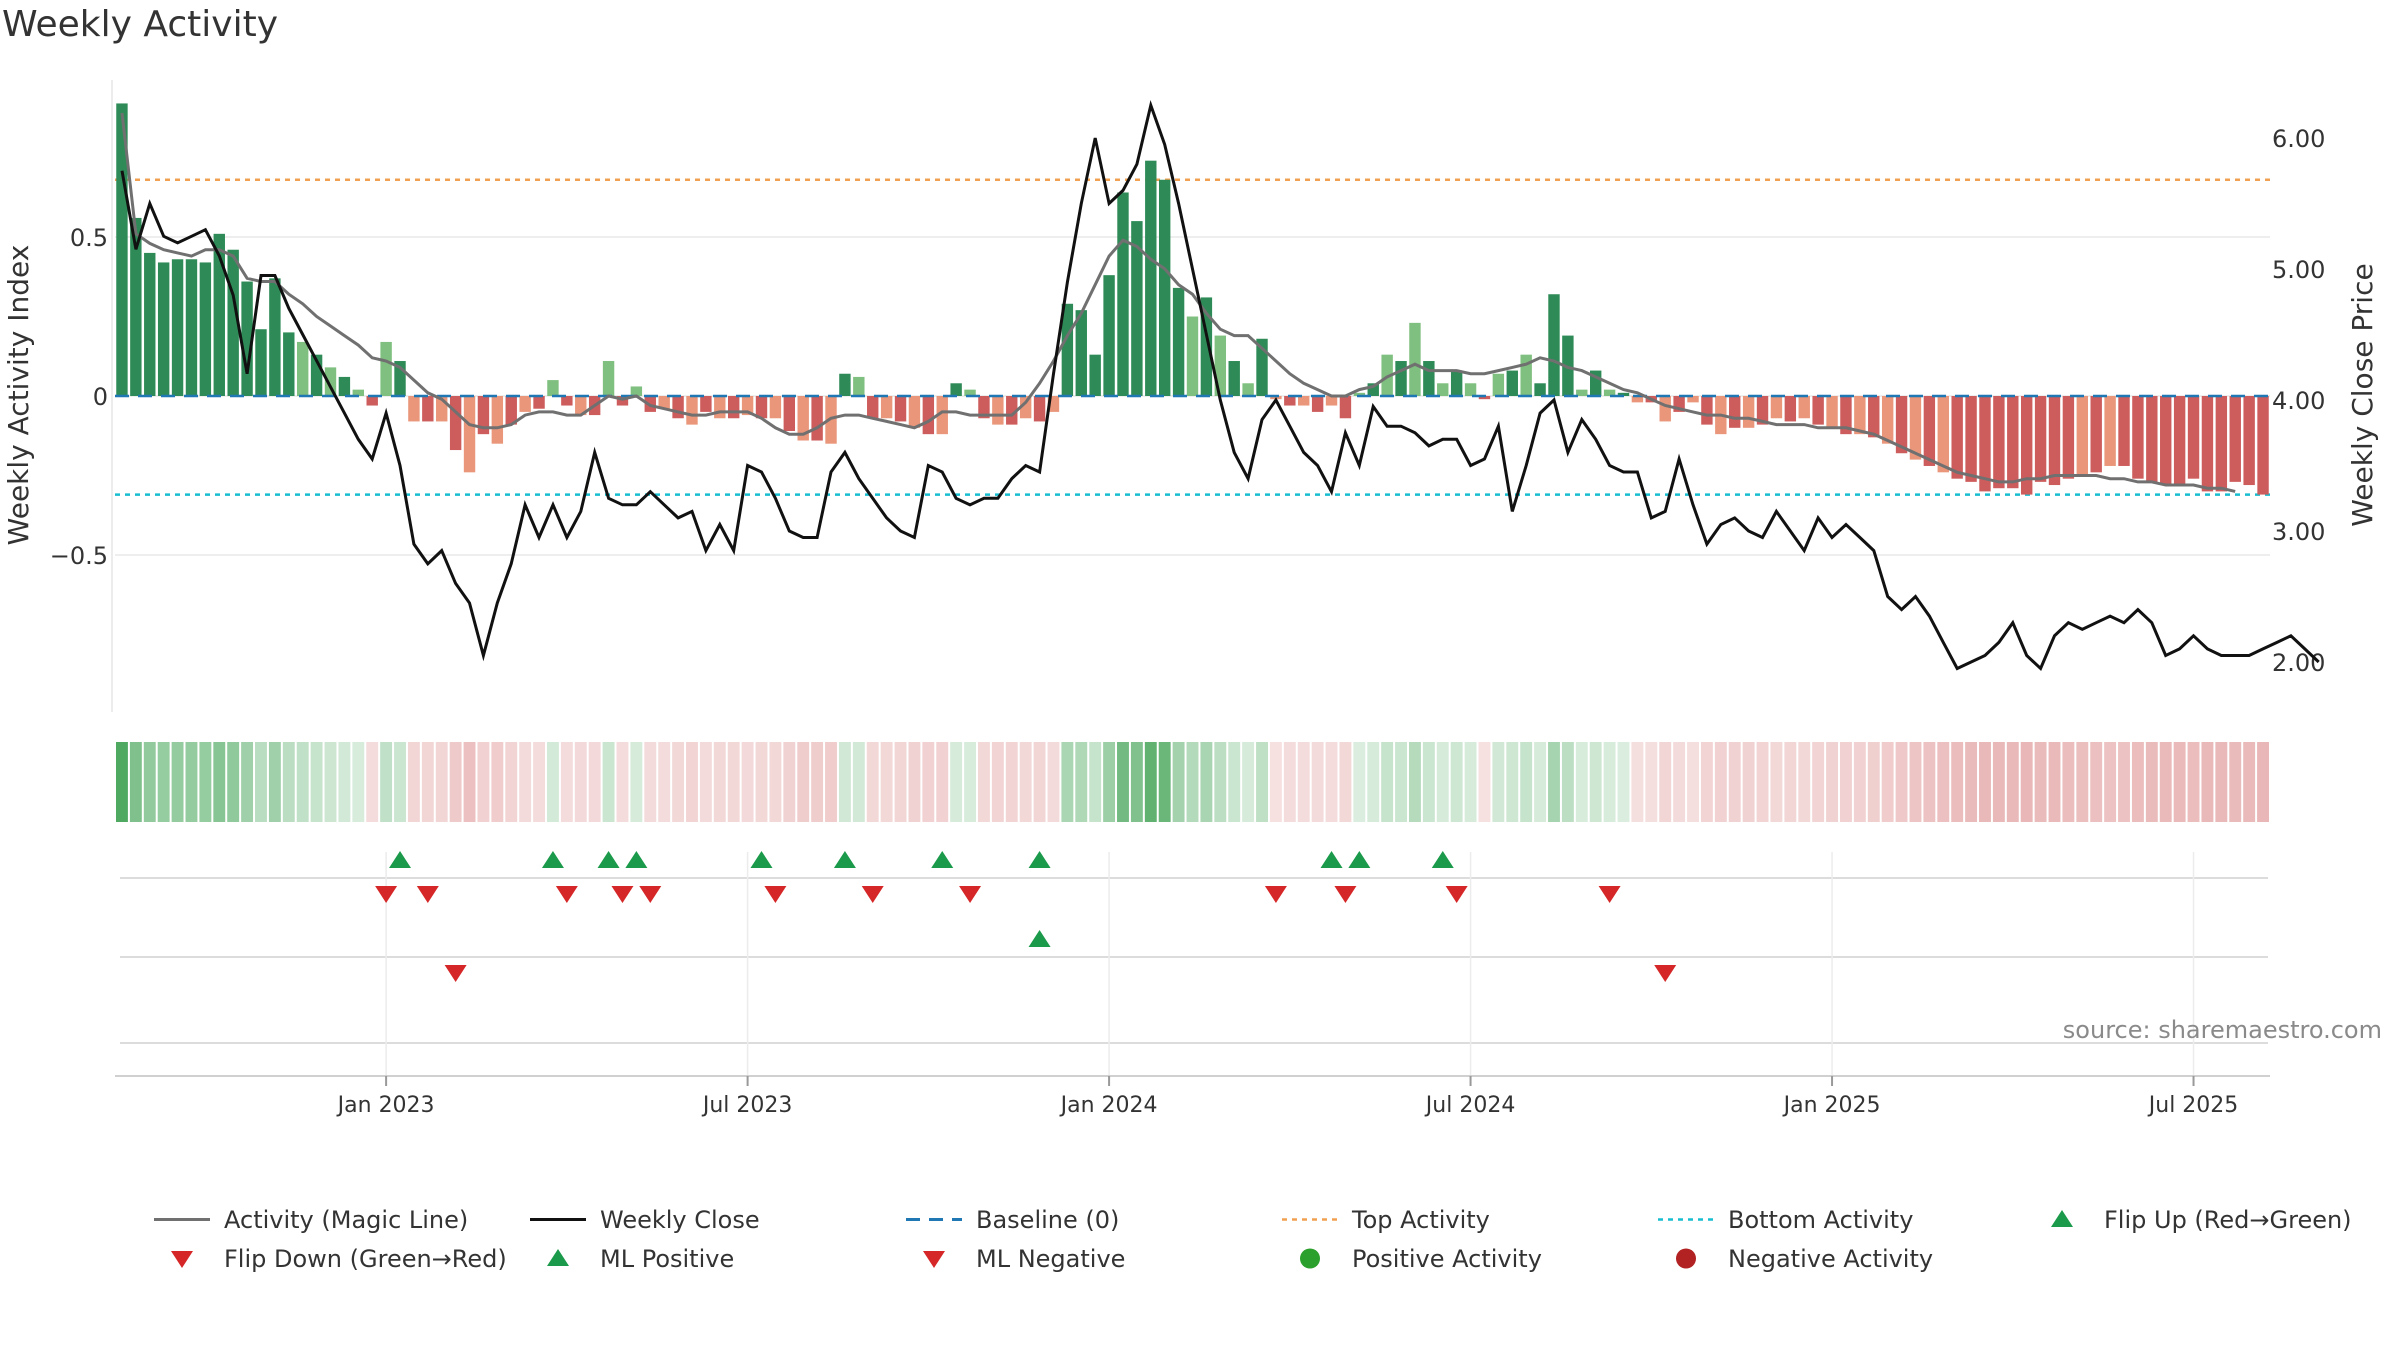 Image resolution: width=2400 pixels, height=1350 pixels. What do you see at coordinates (89, 238) in the screenshot?
I see `y-left-tick-label: 0.5` at bounding box center [89, 238].